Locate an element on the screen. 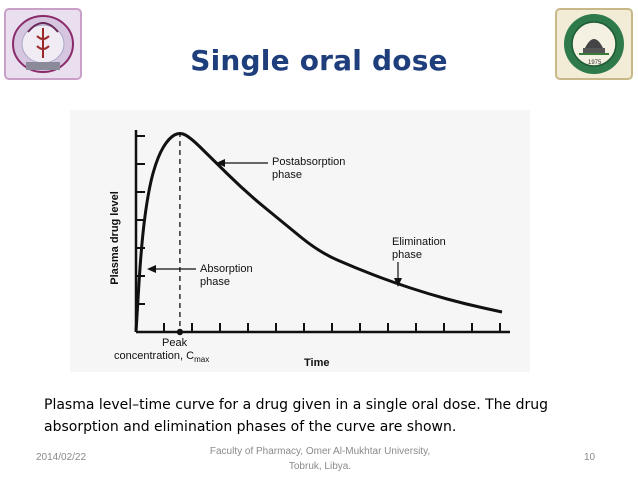  footer-date: 2014/02/22 is located at coordinates (61, 457).